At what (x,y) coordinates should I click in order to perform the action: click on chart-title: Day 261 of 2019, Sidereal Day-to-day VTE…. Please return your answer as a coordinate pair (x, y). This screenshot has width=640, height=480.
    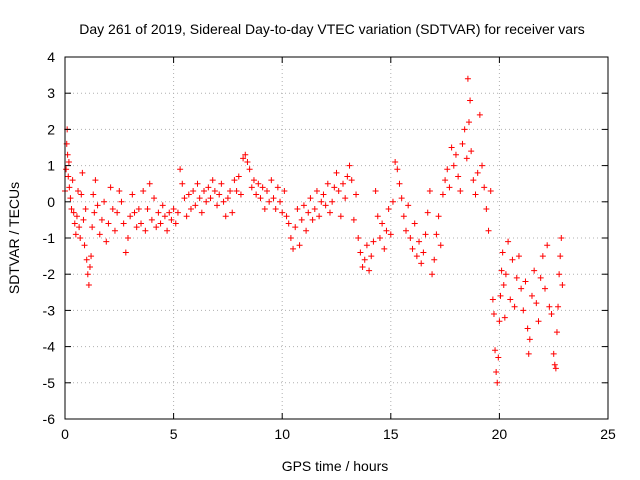
    Looking at the image, I should click on (332, 29).